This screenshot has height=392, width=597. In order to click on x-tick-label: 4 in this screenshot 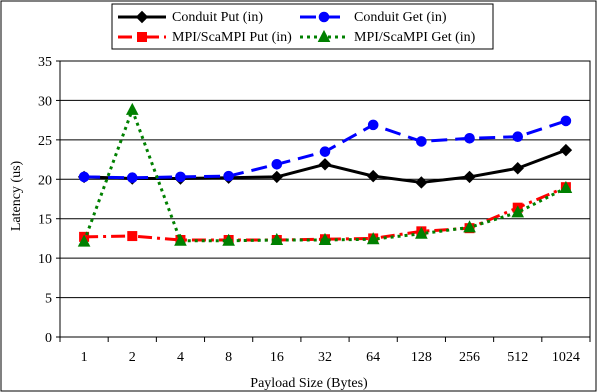, I will do `click(180, 357)`.